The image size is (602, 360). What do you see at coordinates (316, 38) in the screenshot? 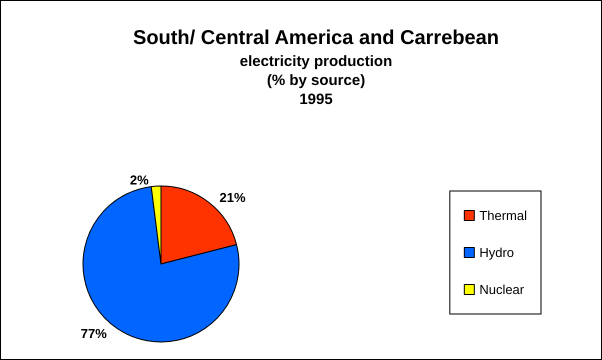
I see `chart-title: South/ Central America and Carrebean` at bounding box center [316, 38].